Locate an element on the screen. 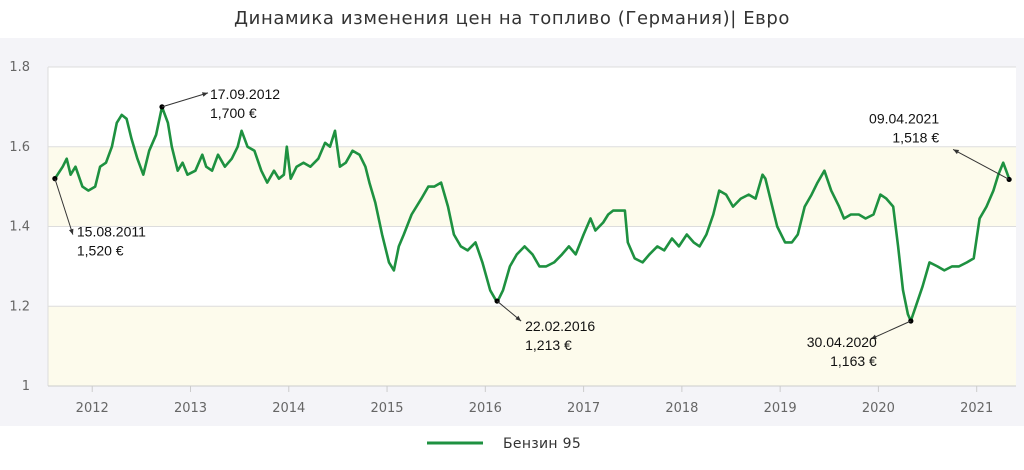  x-axis: 2012 2013 2014 2015 2016 2017 2018 2019 2020 2021 is located at coordinates (532, 400).